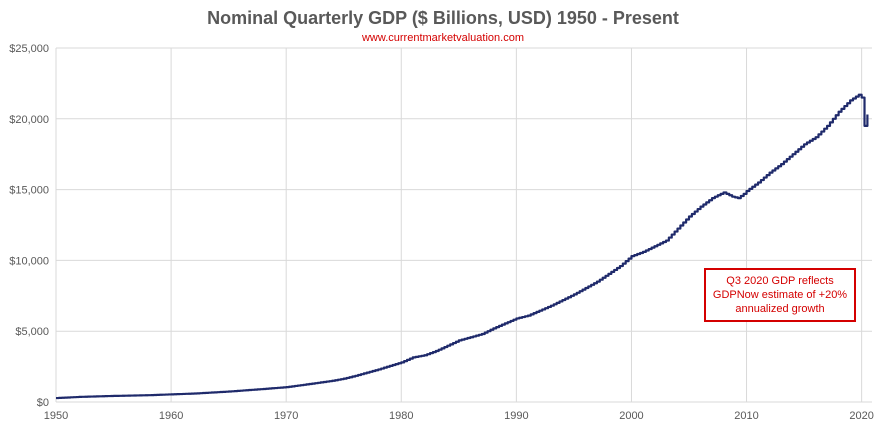 This screenshot has height=431, width=886. What do you see at coordinates (29, 191) in the screenshot?
I see `y-tick-label: $15,000` at bounding box center [29, 191].